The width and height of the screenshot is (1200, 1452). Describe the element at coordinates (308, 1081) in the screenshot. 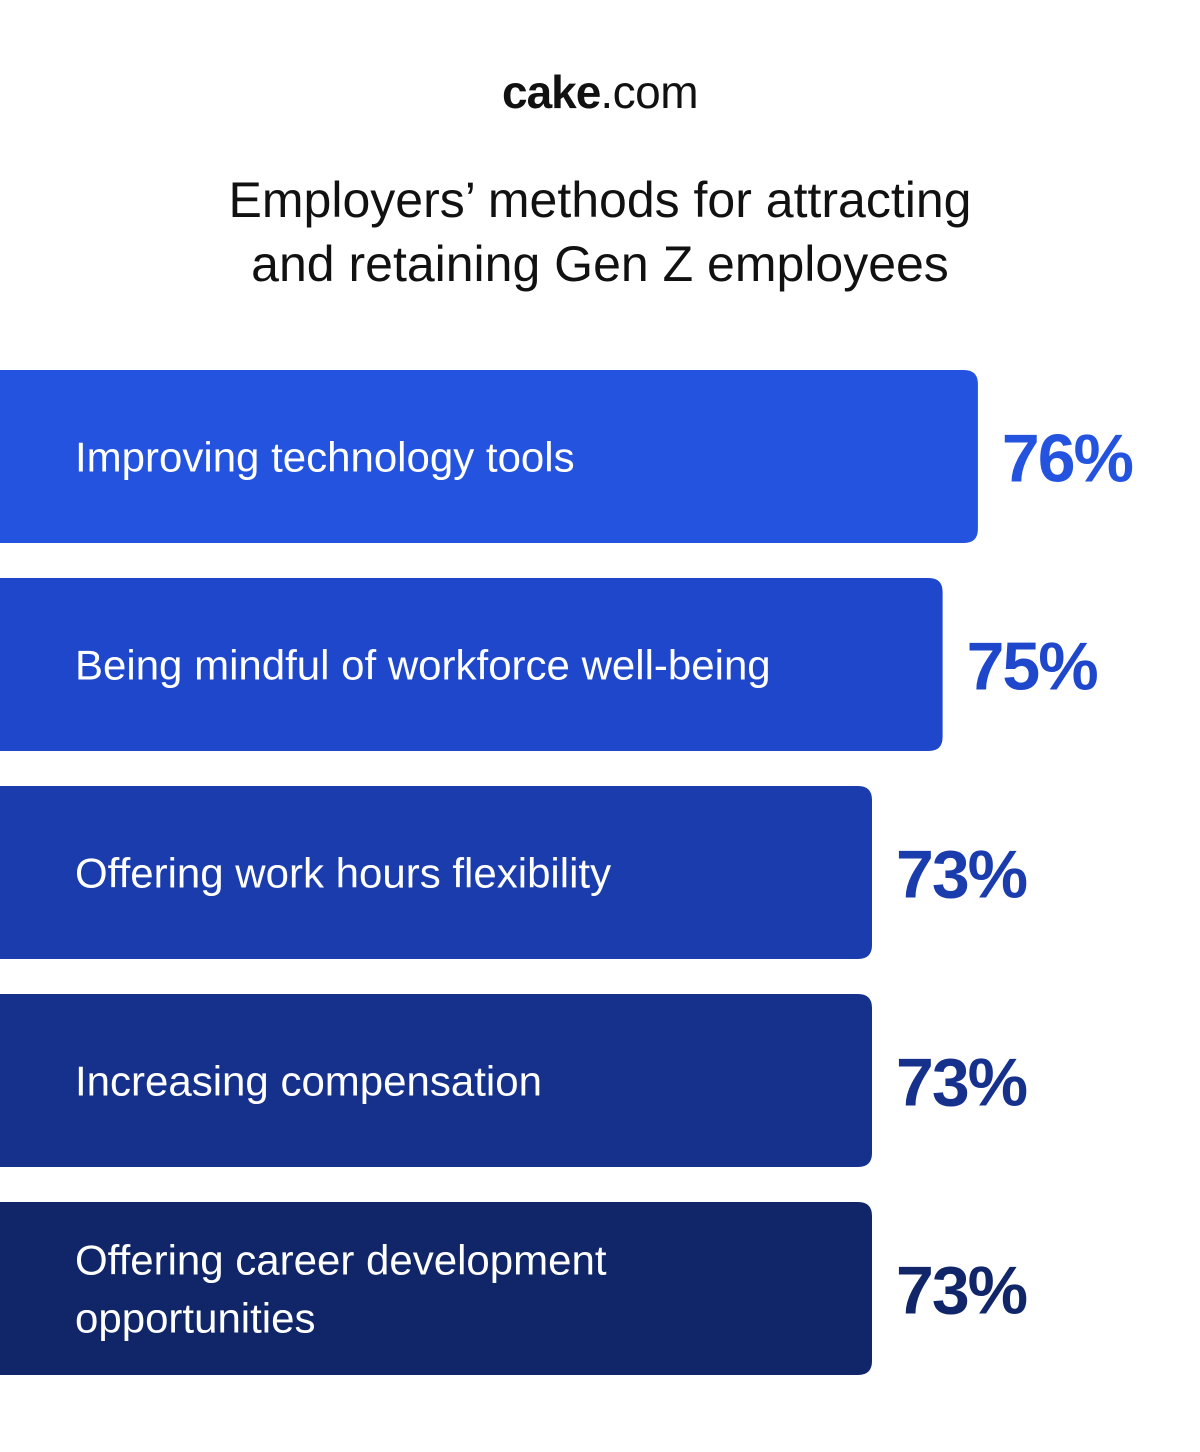

I see `bar-4-label: Increasing compensation` at that location.